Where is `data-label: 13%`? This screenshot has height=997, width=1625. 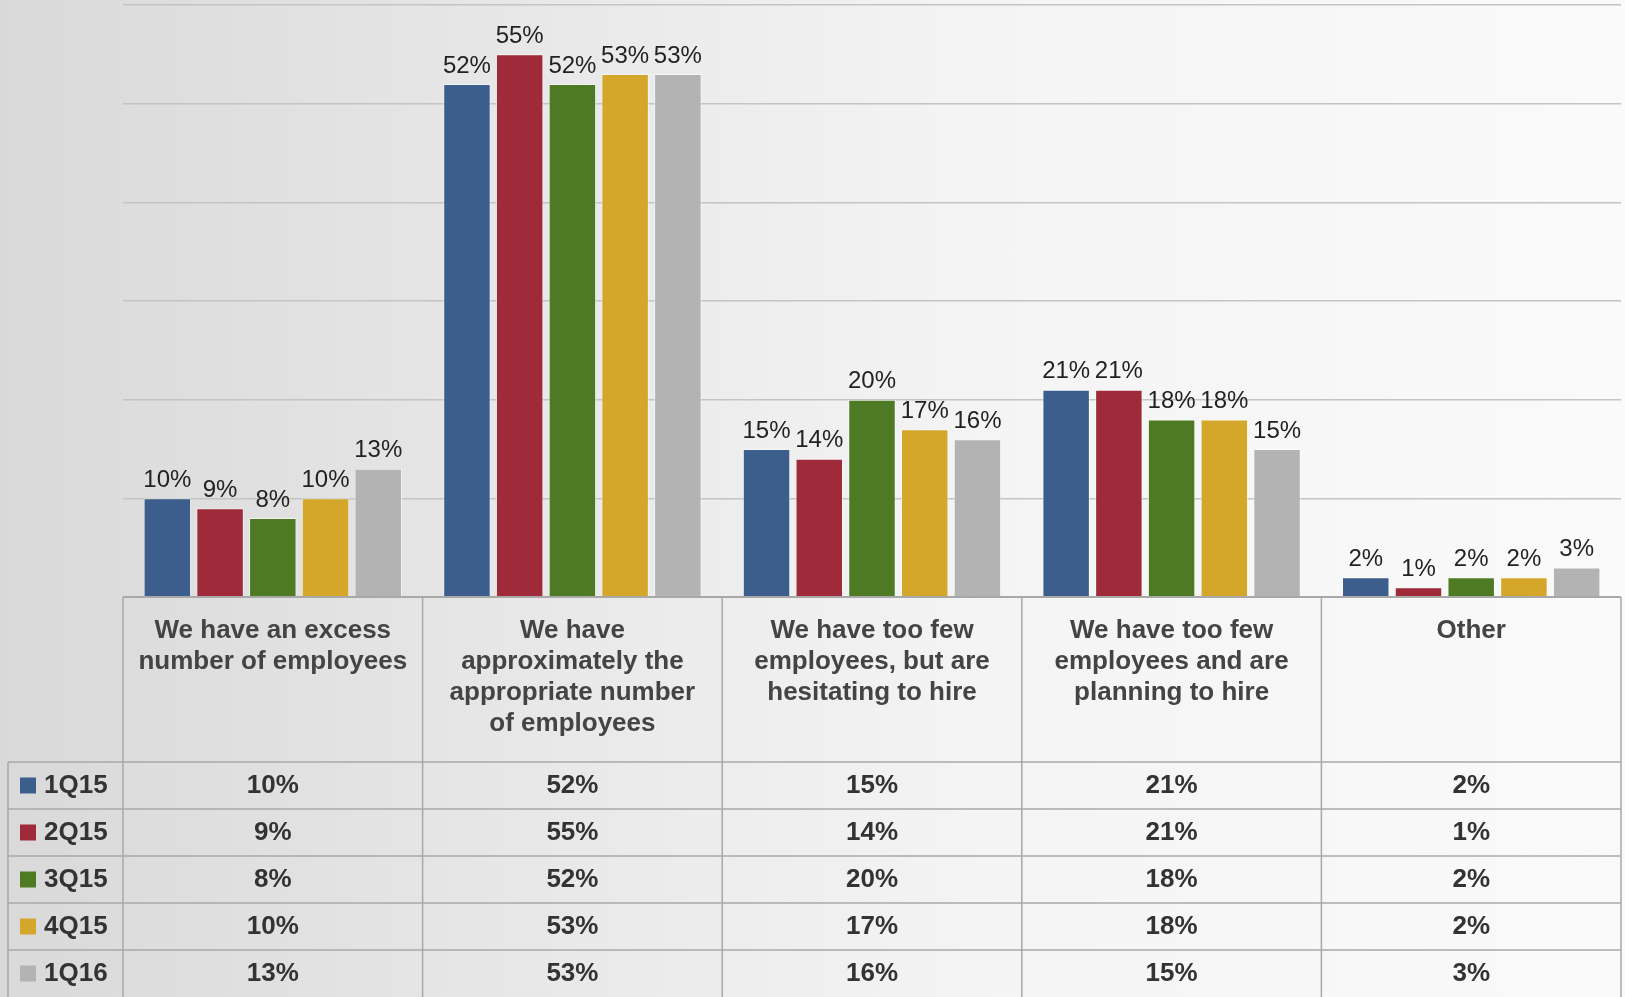
data-label: 13% is located at coordinates (272, 971).